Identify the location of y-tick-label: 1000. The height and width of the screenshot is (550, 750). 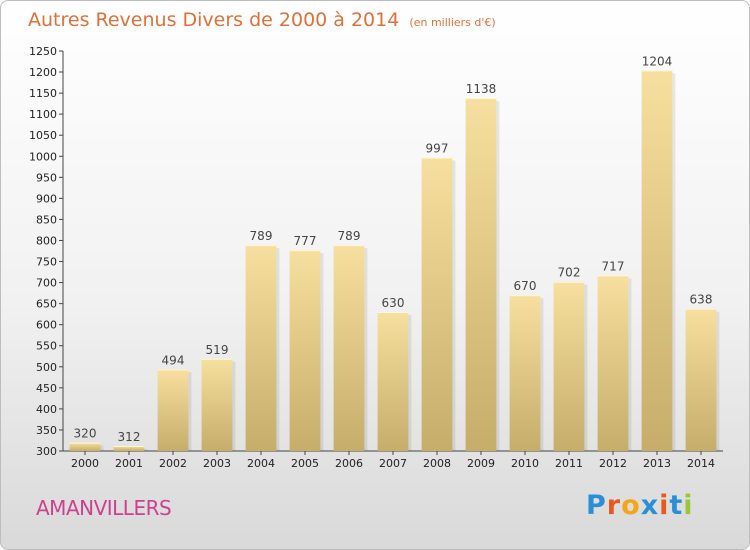
(43, 156).